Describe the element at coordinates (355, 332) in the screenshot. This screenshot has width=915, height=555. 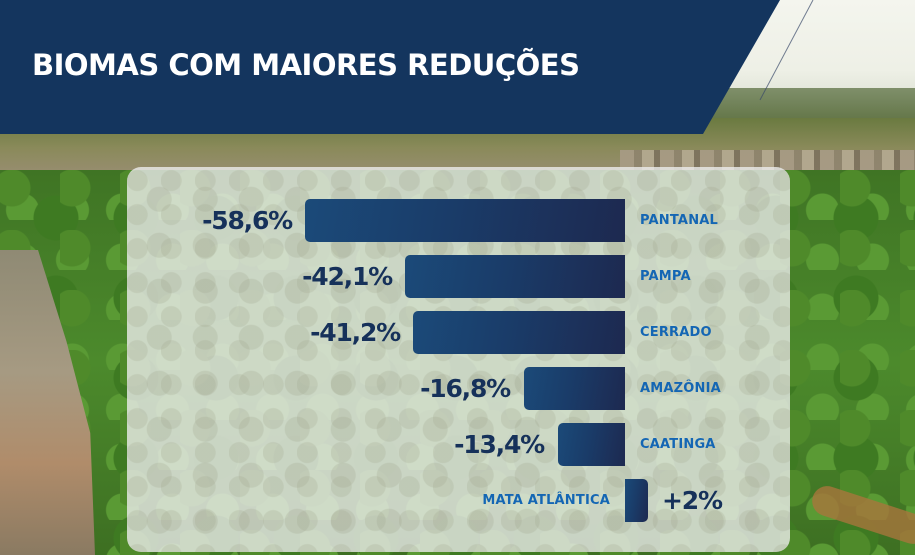
I see `bar-value: -41,2%` at that location.